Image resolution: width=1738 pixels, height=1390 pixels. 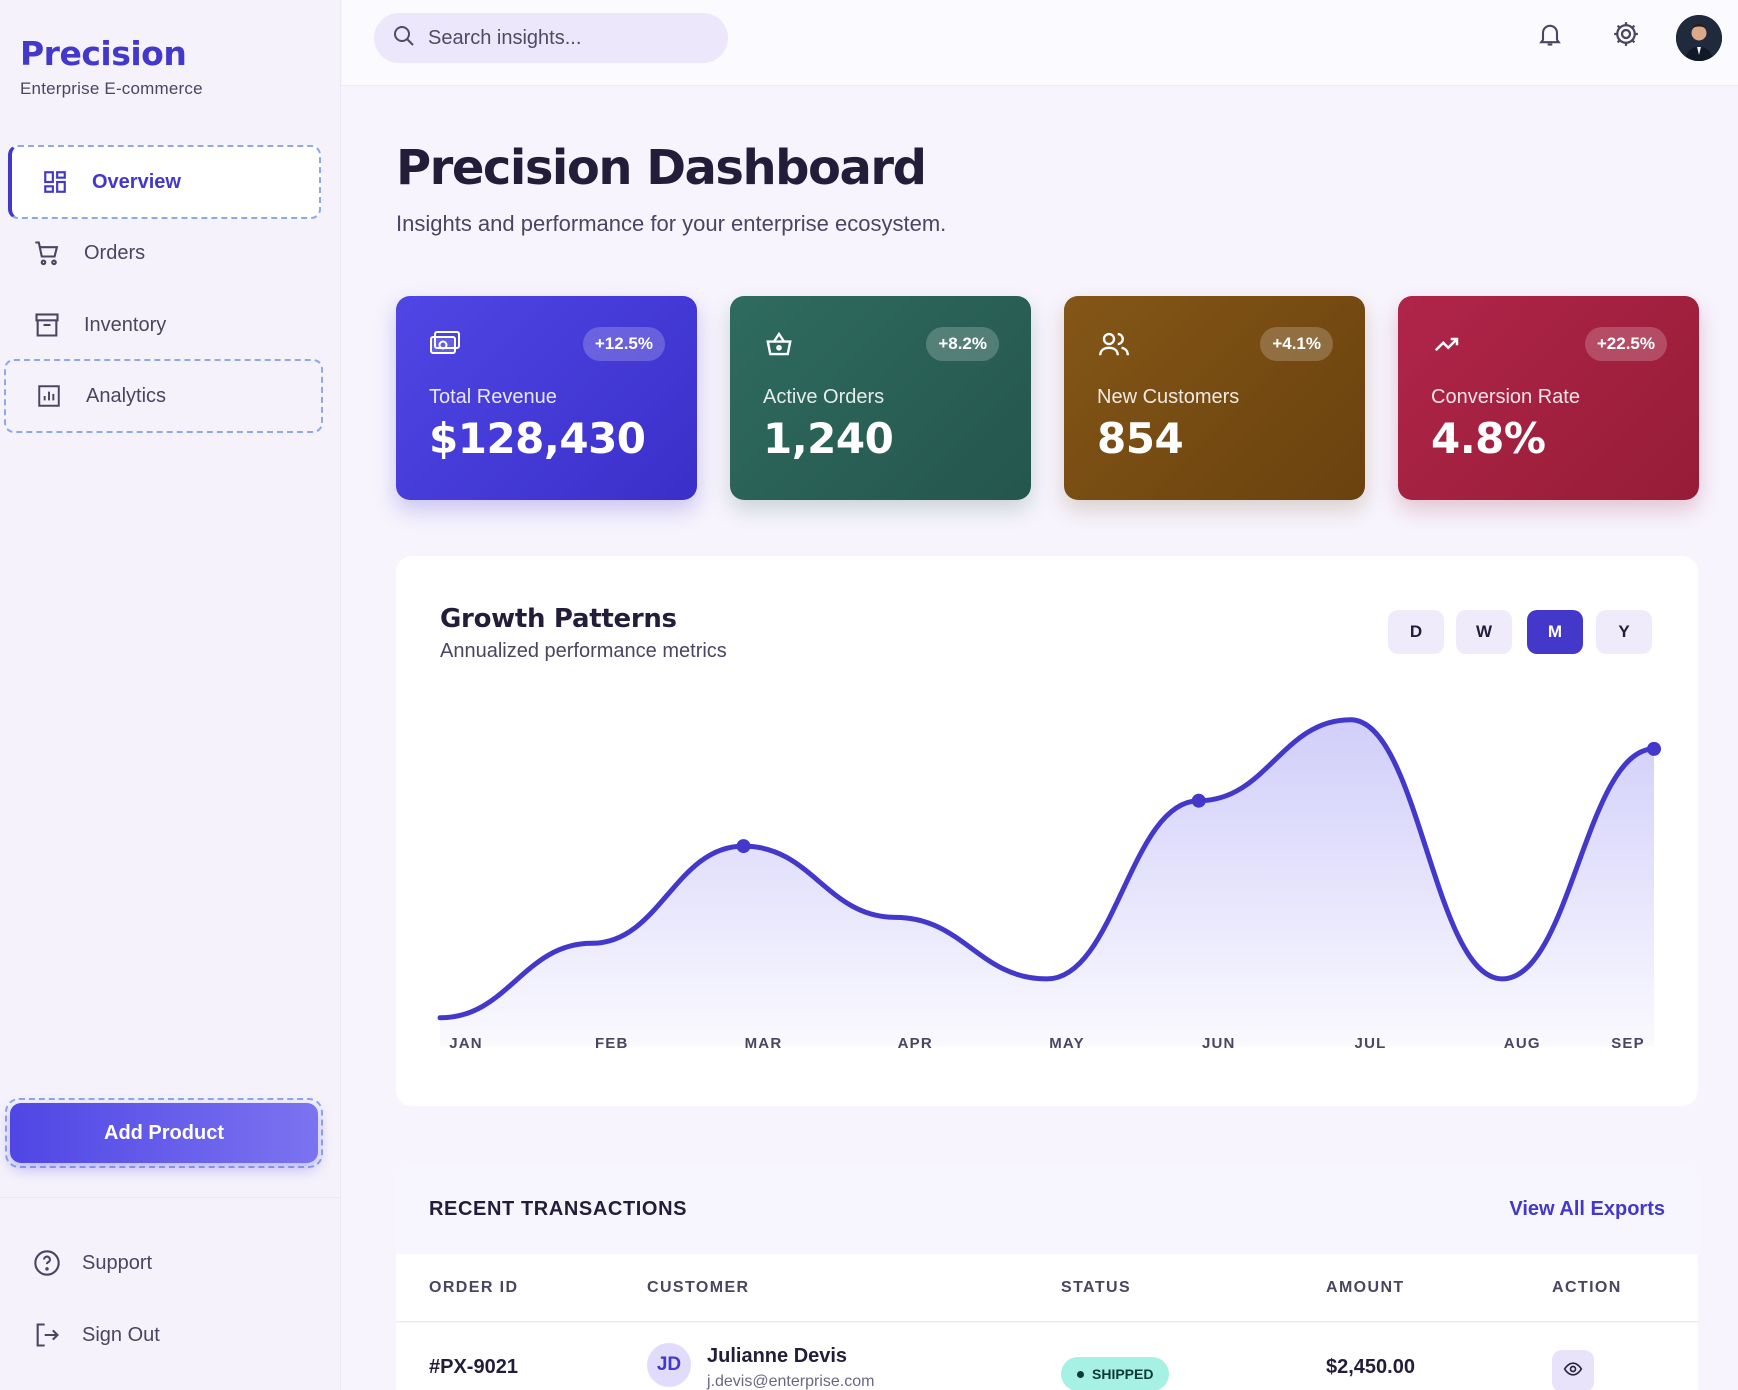 I want to click on sign-out-label: Sign Out, so click(x=121, y=1334).